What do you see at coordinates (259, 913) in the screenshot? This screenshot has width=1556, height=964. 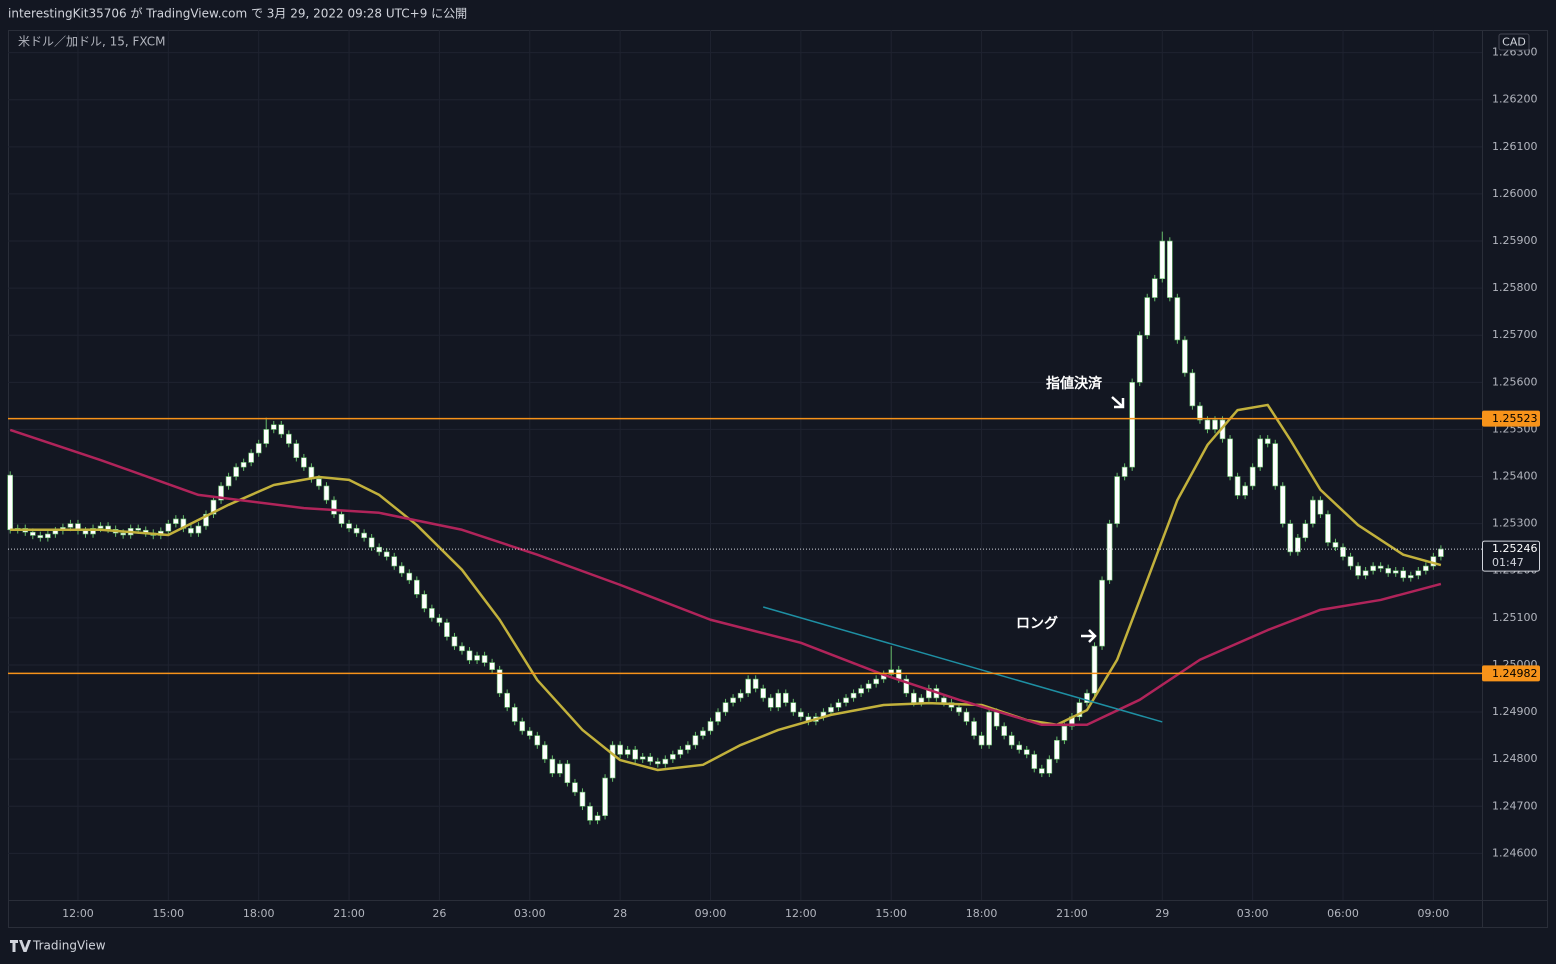 I see `x-tick-label: 18:00` at bounding box center [259, 913].